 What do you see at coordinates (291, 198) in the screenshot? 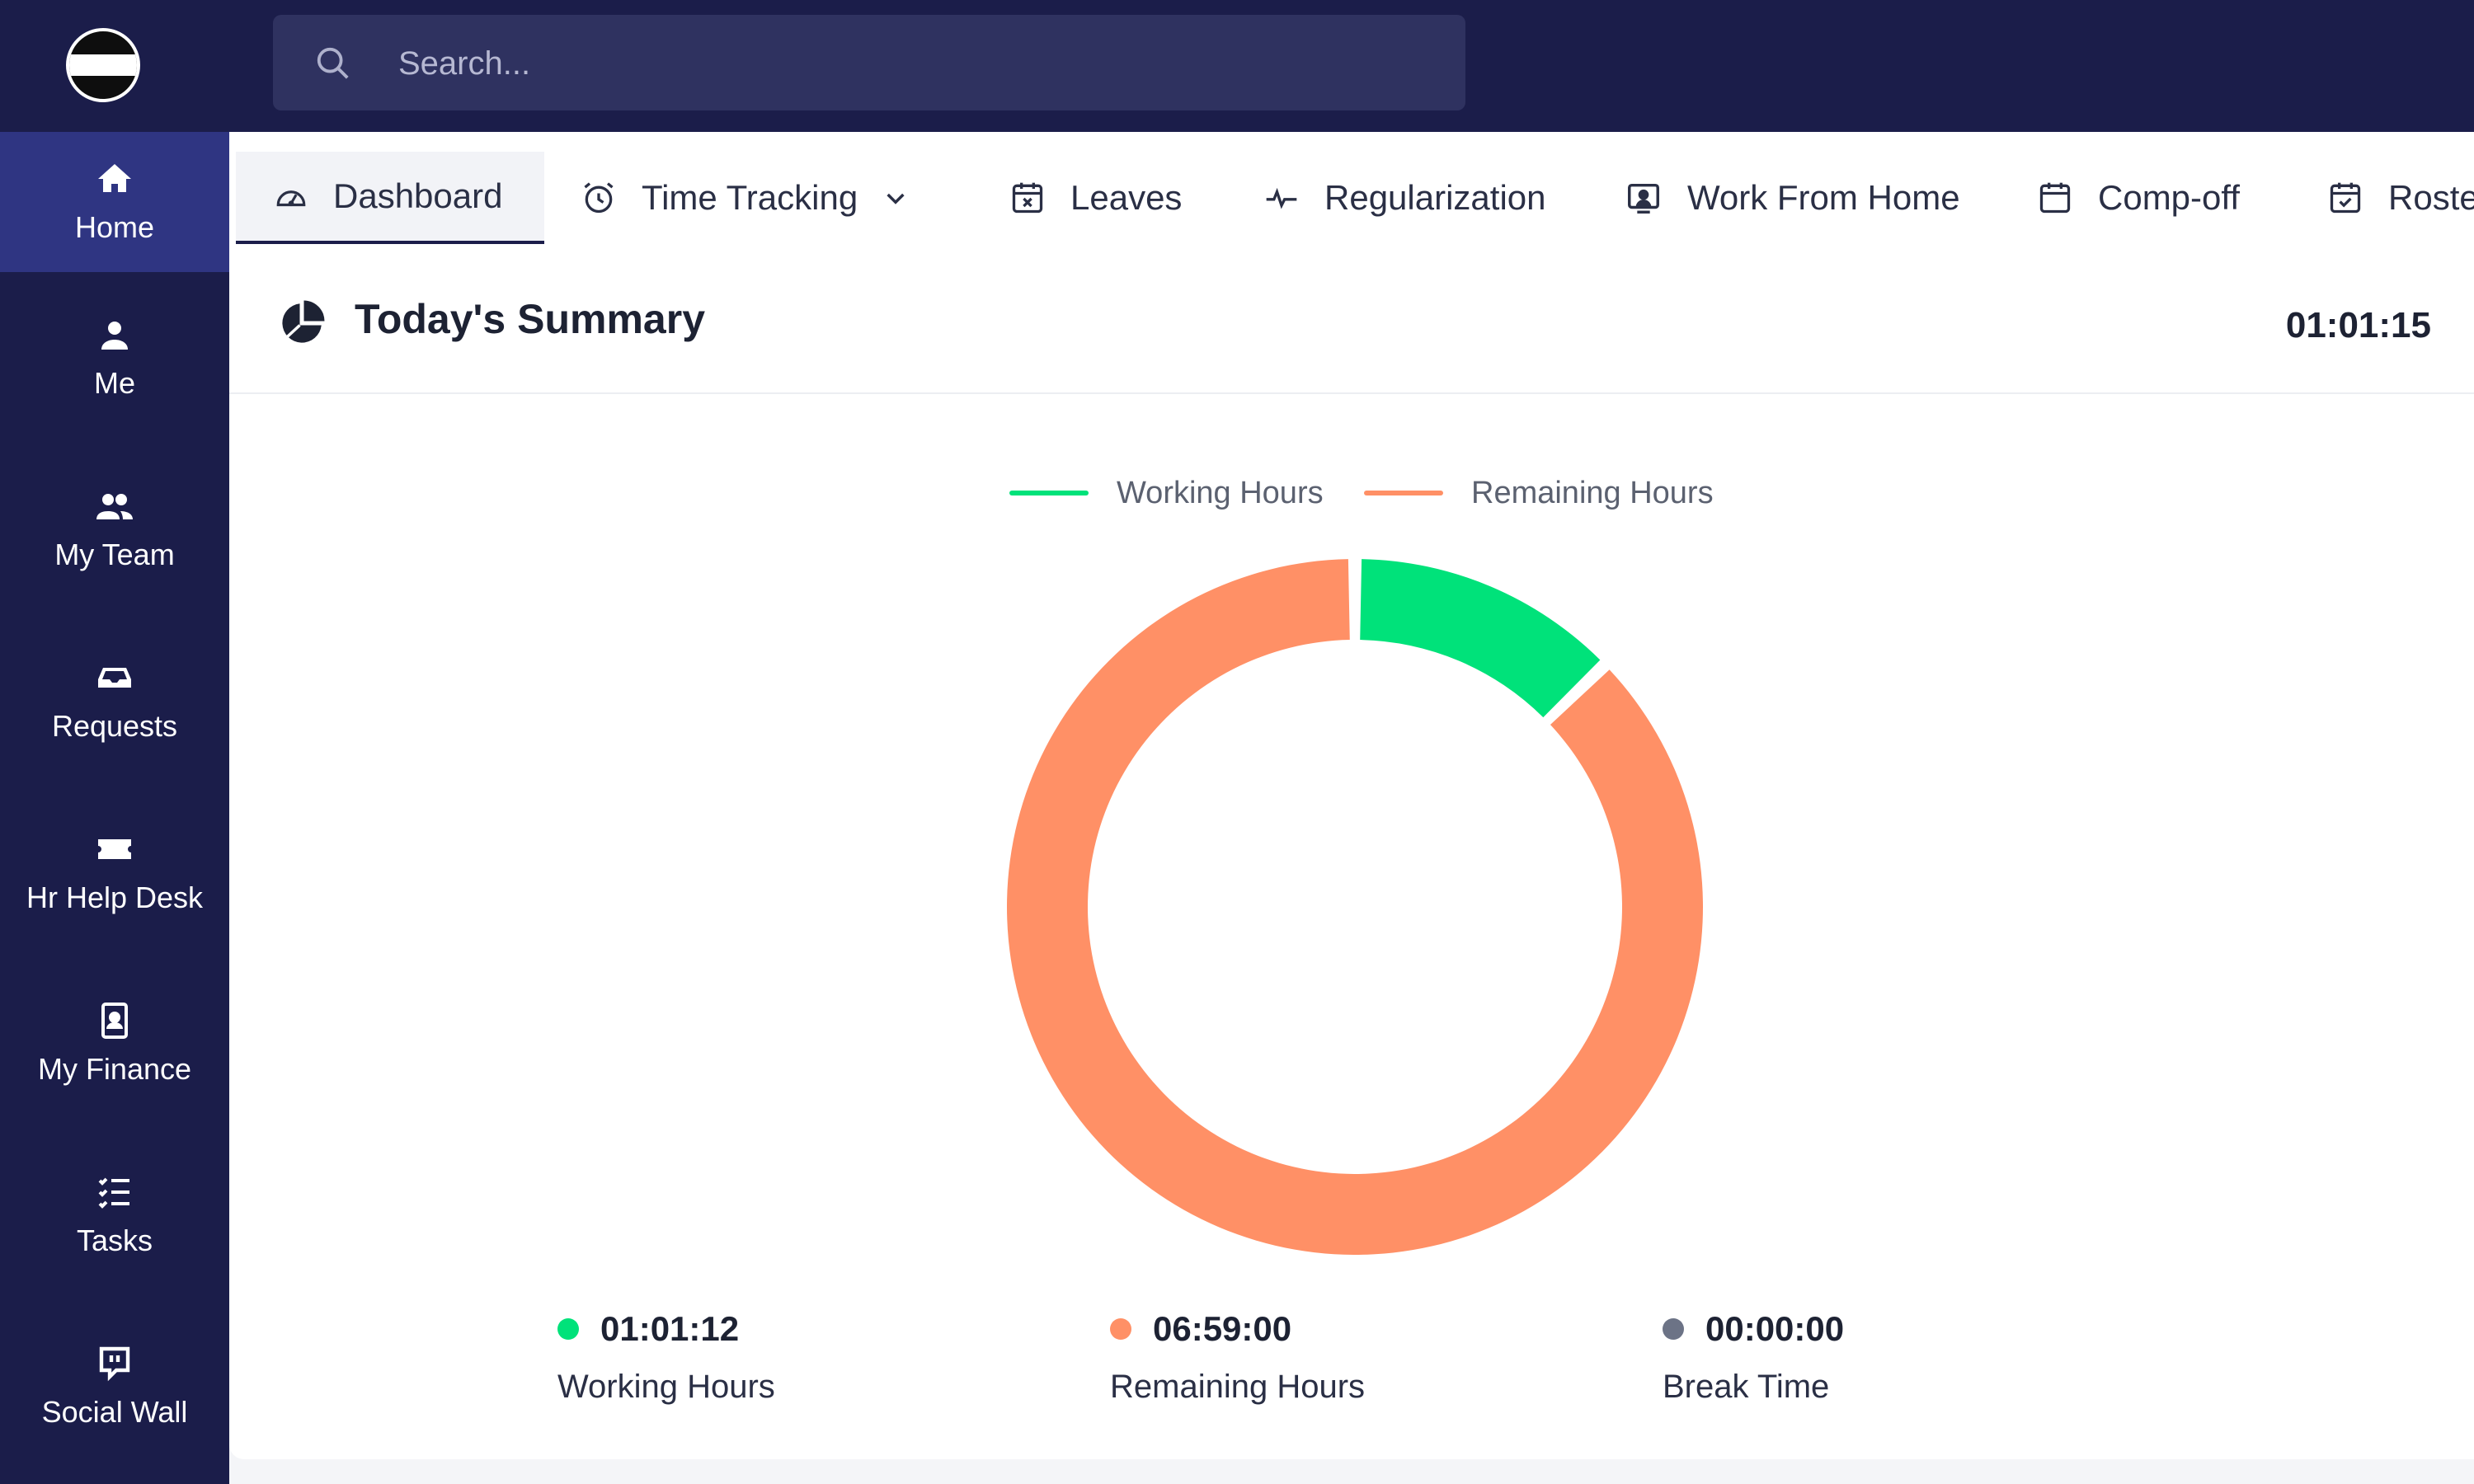
I see `gauge-icon` at bounding box center [291, 198].